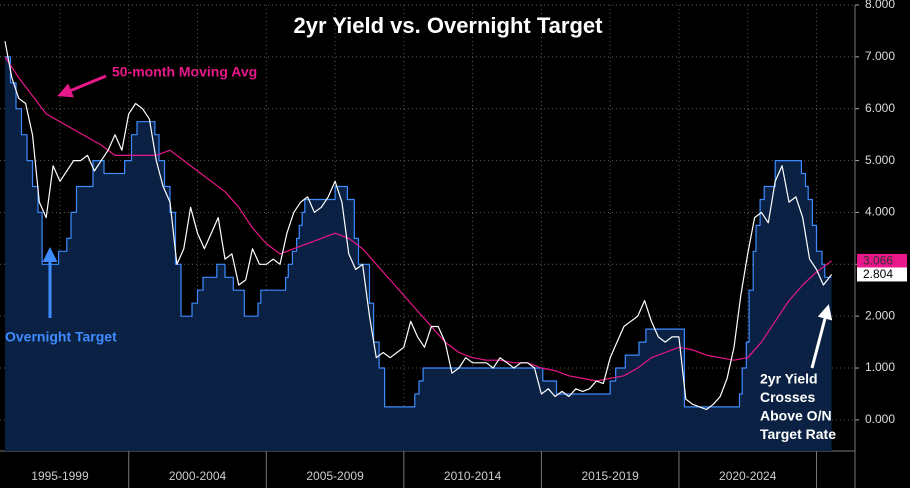  What do you see at coordinates (798, 434) in the screenshot?
I see `annotation: Target Rate` at bounding box center [798, 434].